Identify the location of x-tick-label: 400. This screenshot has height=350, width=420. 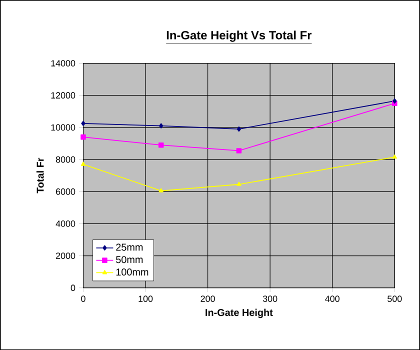
(332, 299).